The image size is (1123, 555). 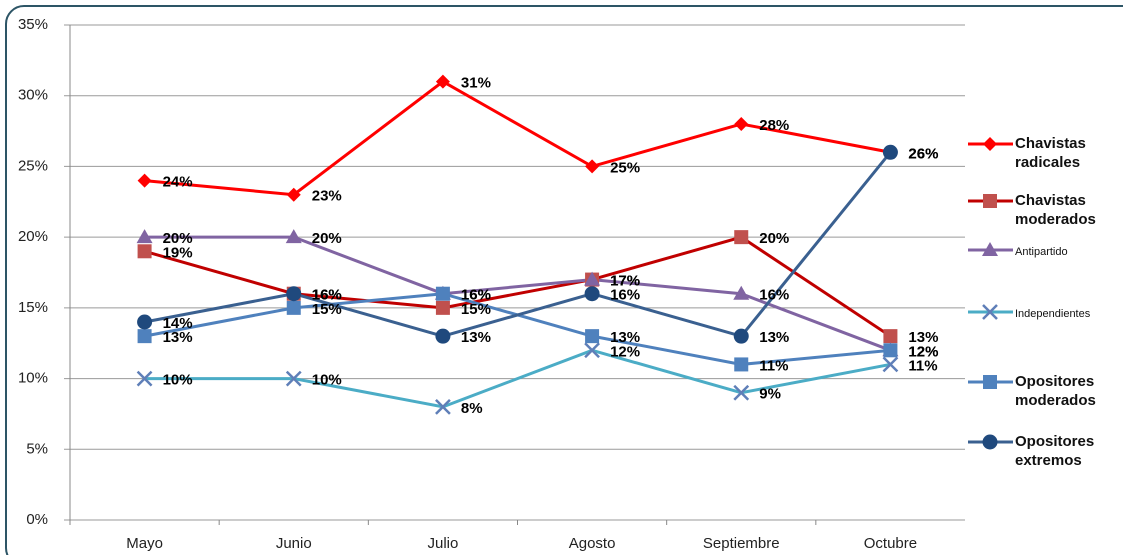 What do you see at coordinates (472, 408) in the screenshot?
I see `value-label: 8%` at bounding box center [472, 408].